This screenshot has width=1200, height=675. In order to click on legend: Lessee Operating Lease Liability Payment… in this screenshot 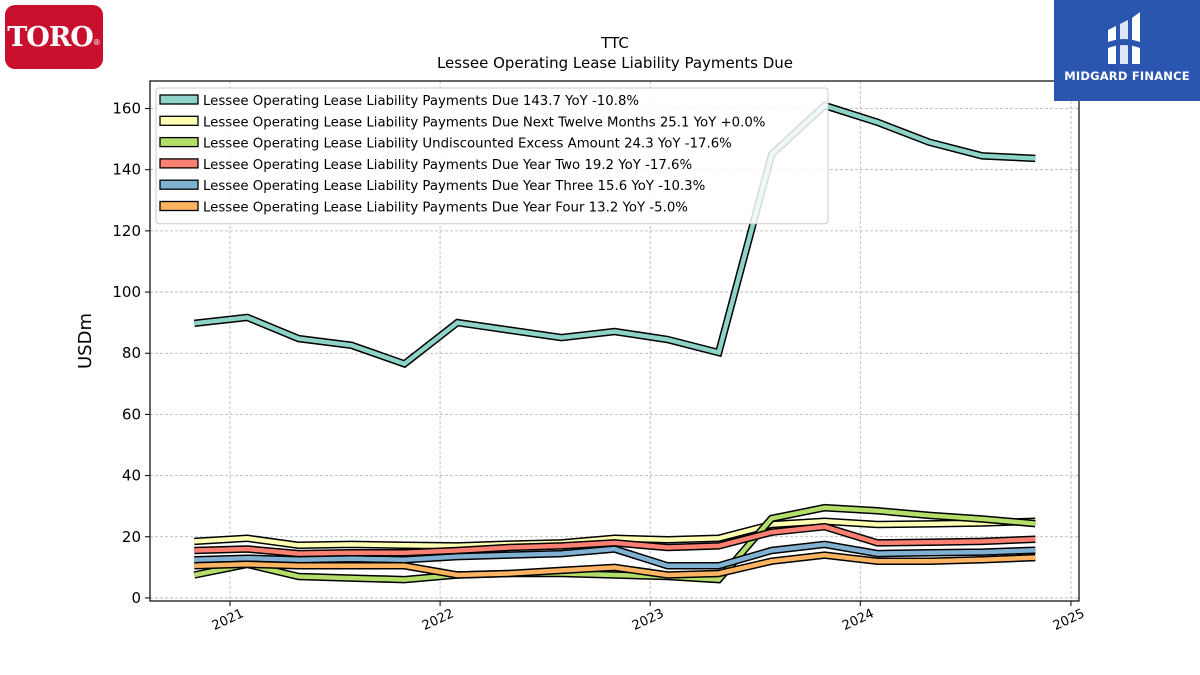, I will do `click(492, 156)`.